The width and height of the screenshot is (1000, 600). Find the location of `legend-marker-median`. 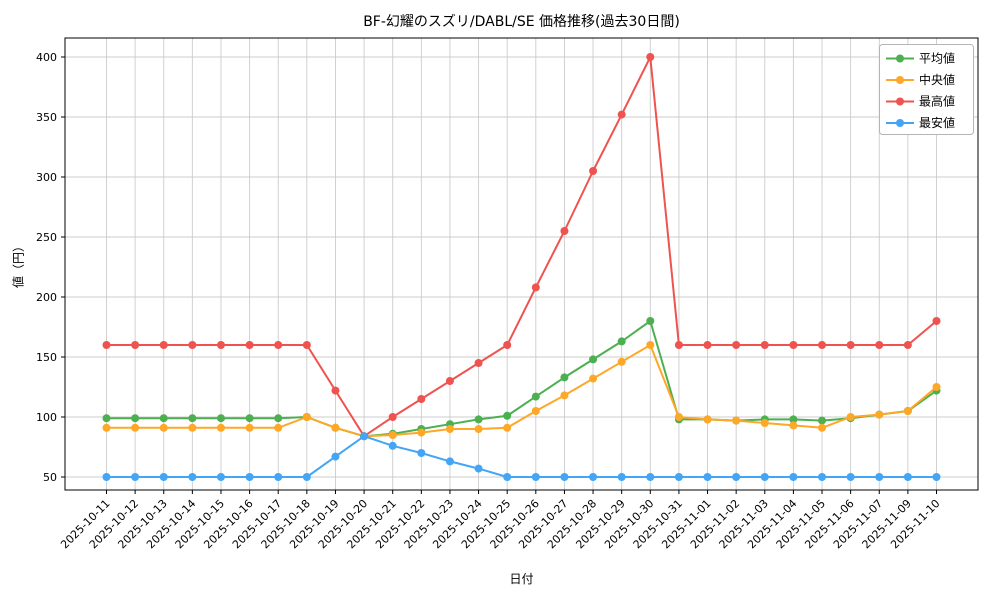

legend-marker-median is located at coordinates (900, 80).